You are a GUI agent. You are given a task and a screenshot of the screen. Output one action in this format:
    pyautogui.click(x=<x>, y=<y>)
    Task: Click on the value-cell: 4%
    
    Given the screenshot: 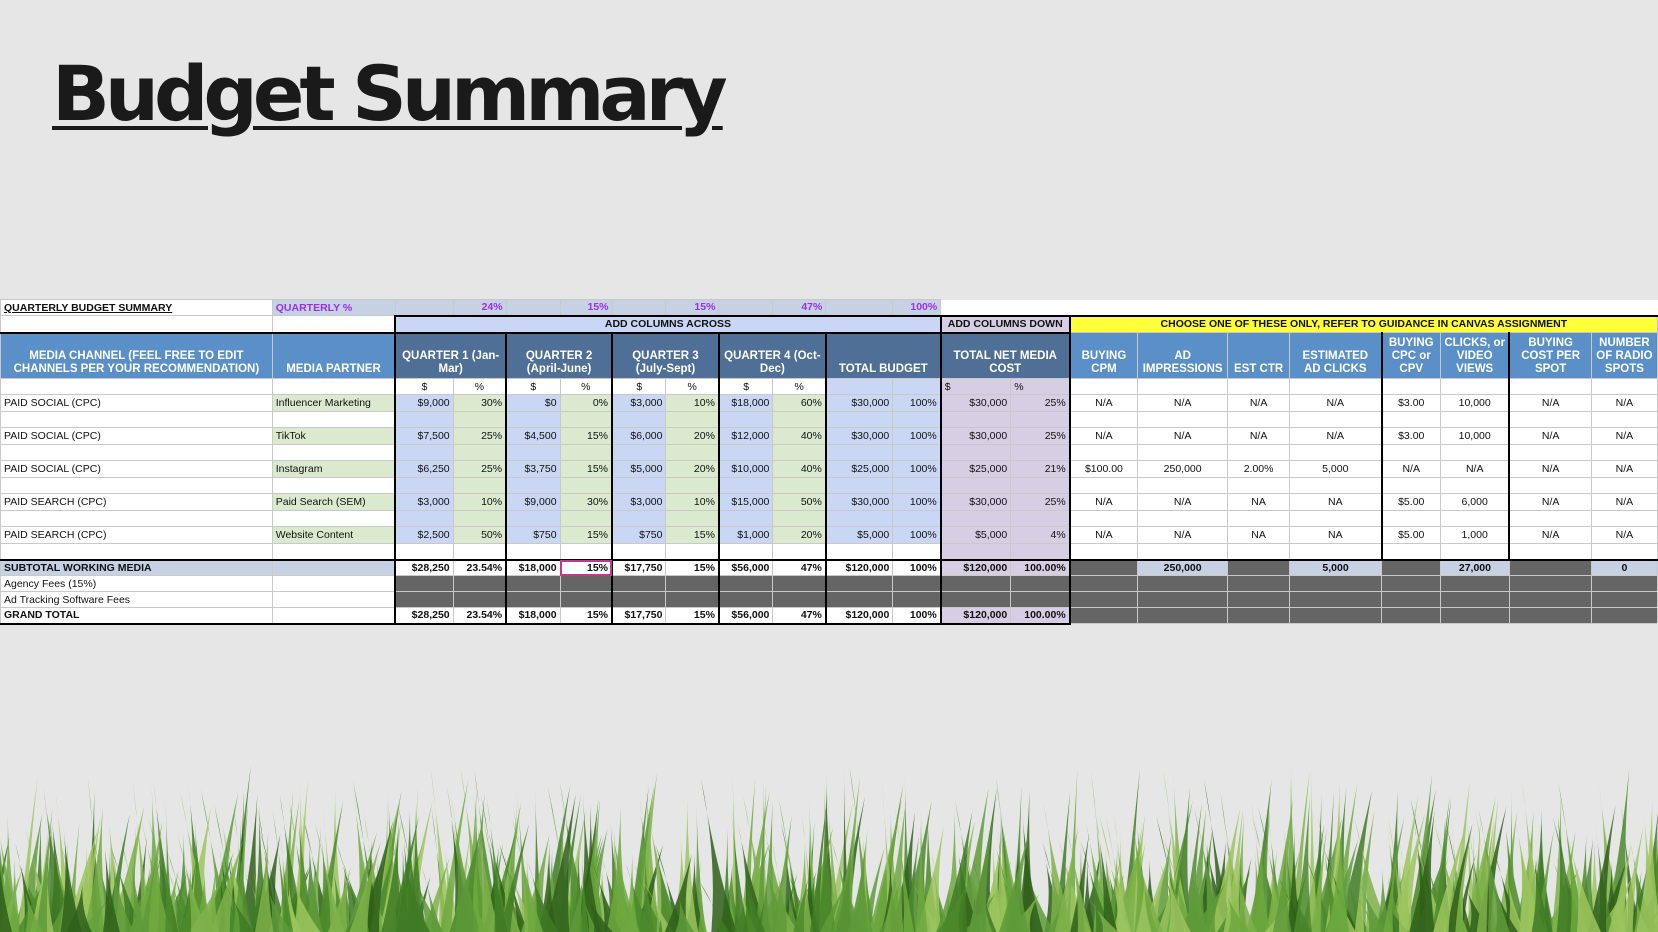 What is the action you would take?
    pyautogui.click(x=1040, y=535)
    